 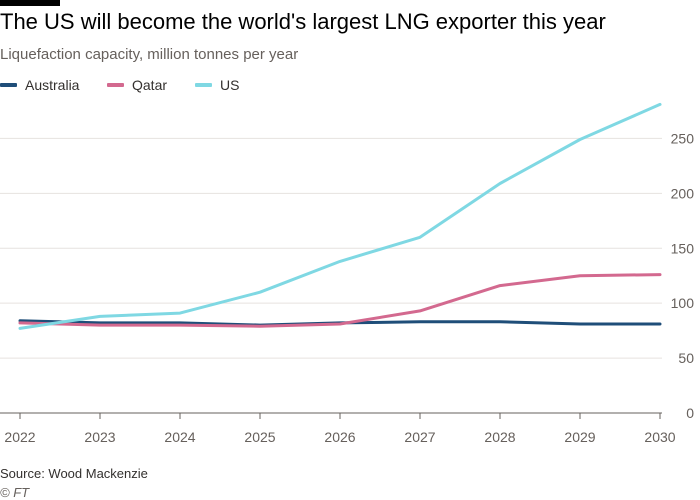 I want to click on y-tick-label-250: 250, so click(x=683, y=138).